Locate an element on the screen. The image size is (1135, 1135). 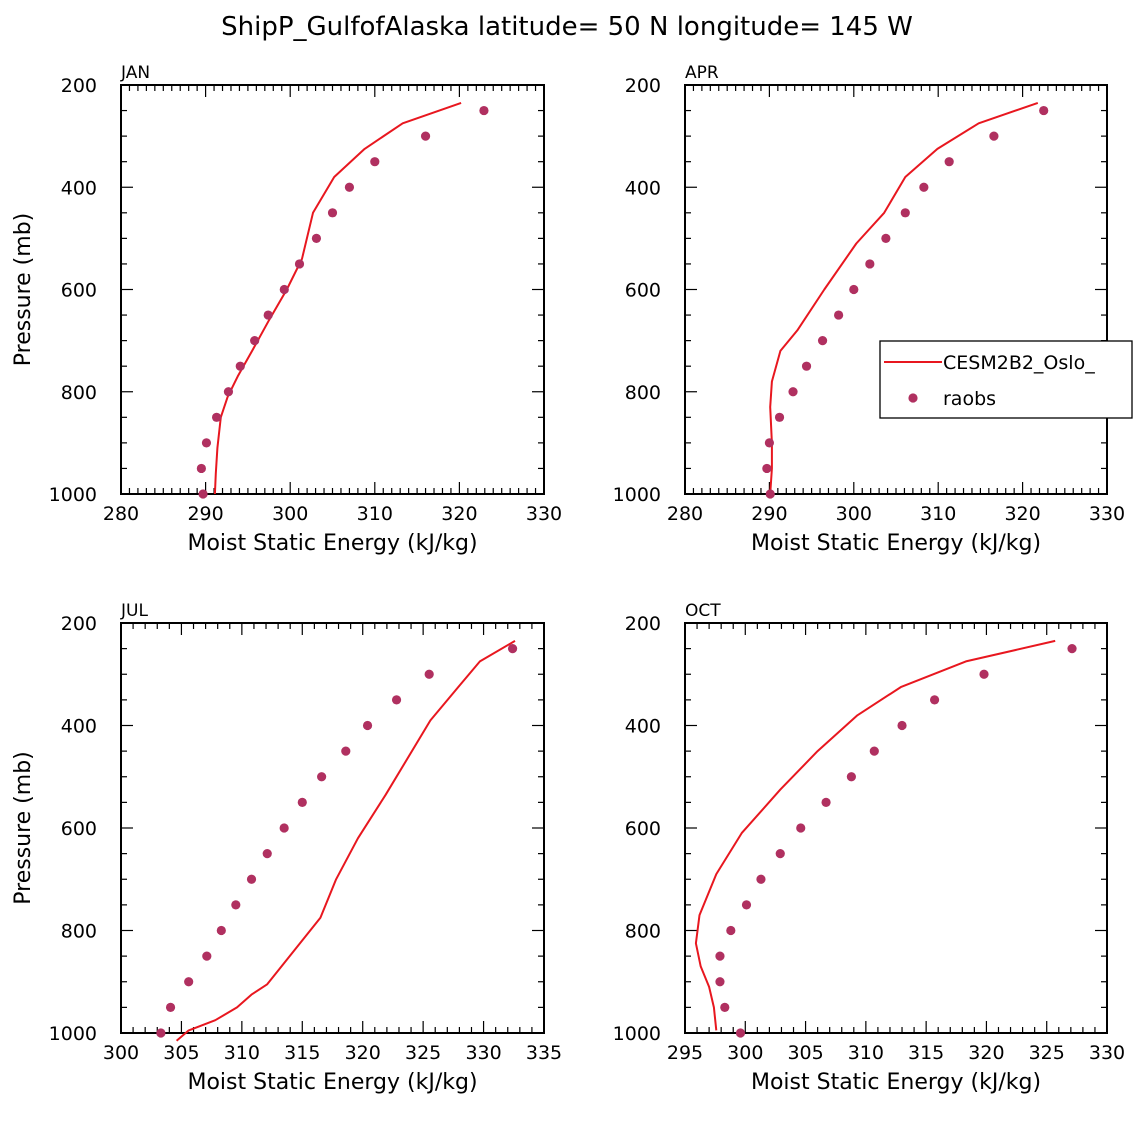
legend-entry-label: raobs is located at coordinates (969, 399).